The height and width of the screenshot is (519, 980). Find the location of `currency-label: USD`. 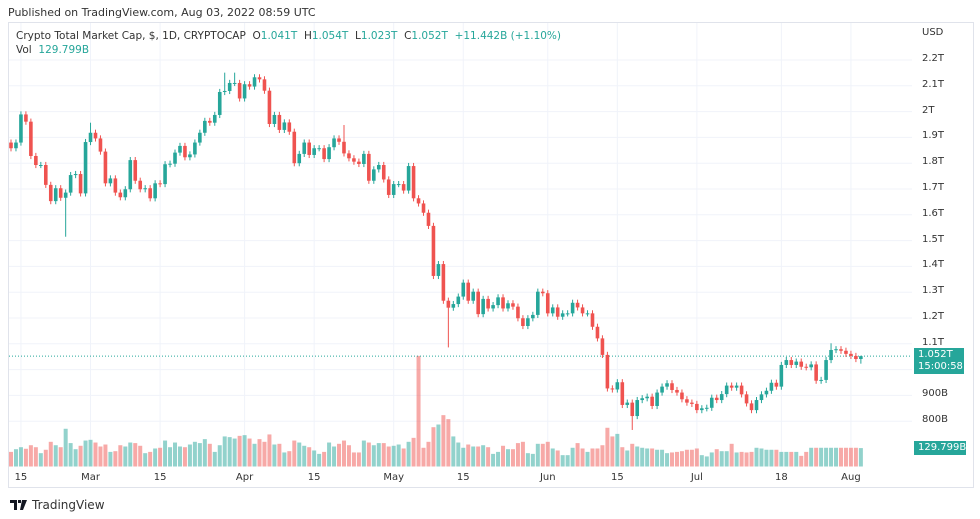

currency-label: USD is located at coordinates (933, 32).